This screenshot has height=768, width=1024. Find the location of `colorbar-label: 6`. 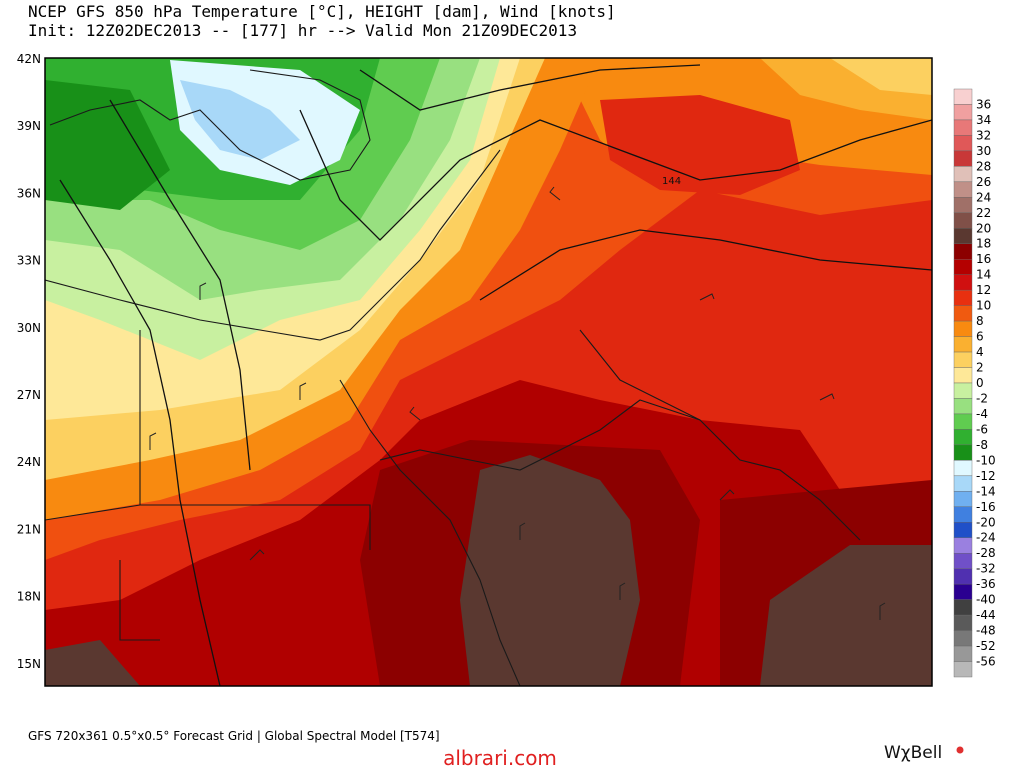

colorbar-label: 6 is located at coordinates (980, 337).